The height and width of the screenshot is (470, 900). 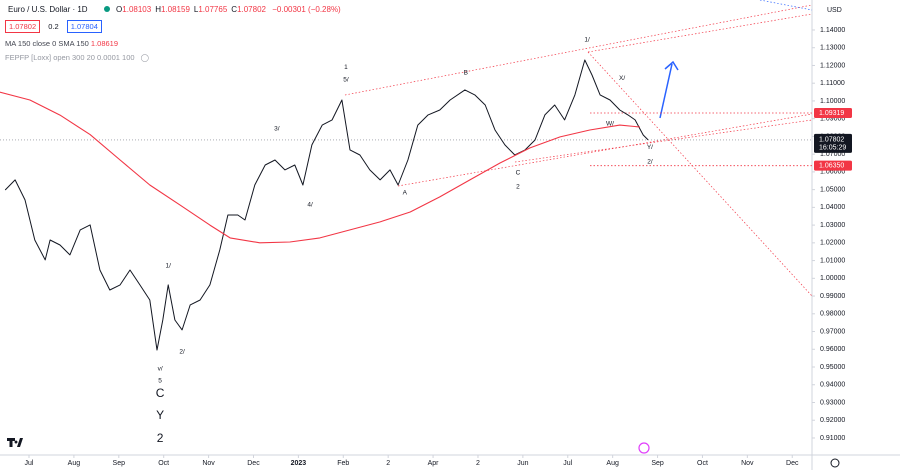 What do you see at coordinates (832, 438) in the screenshot?
I see `y-tick-label: 0.91000` at bounding box center [832, 438].